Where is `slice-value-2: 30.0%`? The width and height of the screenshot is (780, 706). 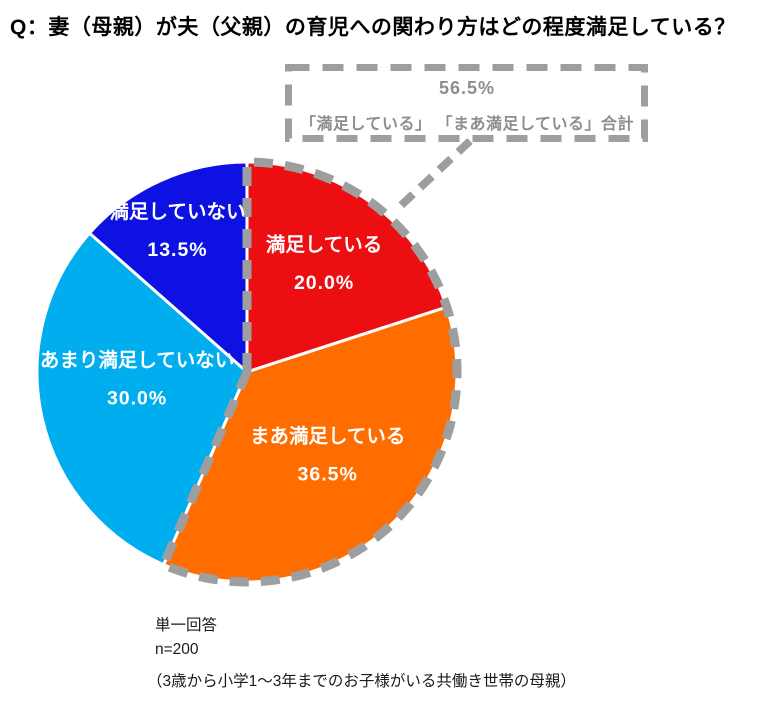
slice-value-2: 30.0% is located at coordinates (137, 399).